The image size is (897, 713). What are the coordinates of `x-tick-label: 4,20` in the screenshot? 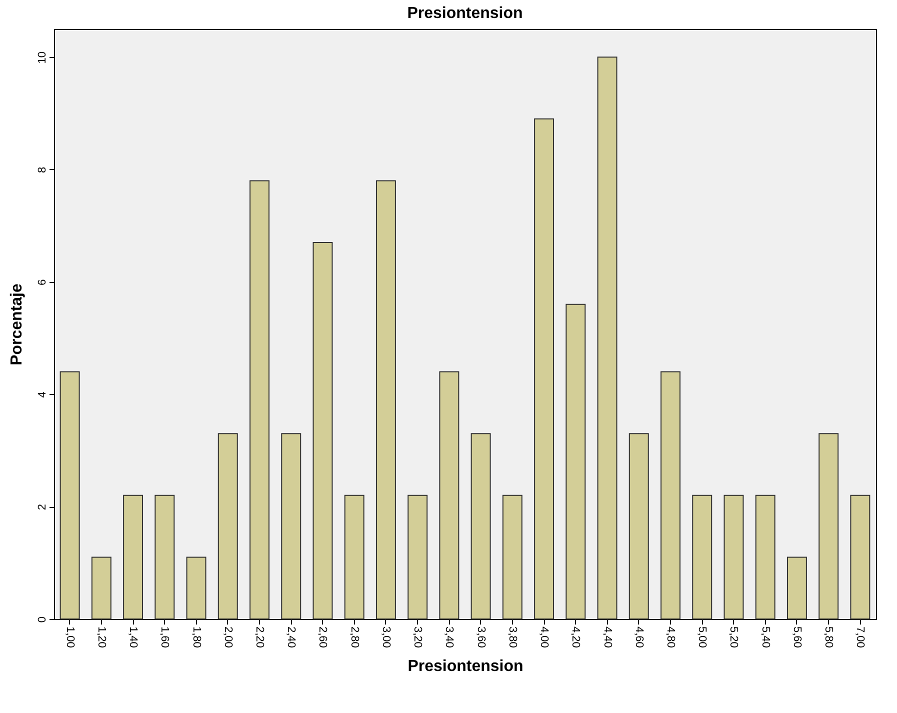 It's located at (576, 637).